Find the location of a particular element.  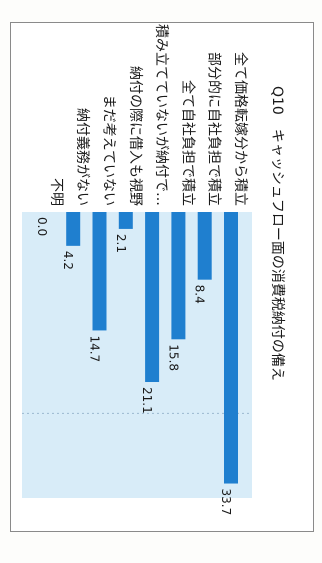

value-label: 8.4 is located at coordinates (200, 294).